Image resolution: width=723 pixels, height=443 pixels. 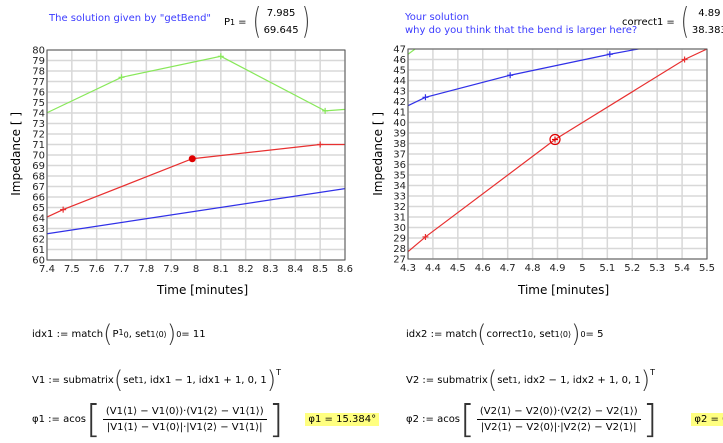 I want to click on y-tick-label: 29, so click(x=399, y=239).